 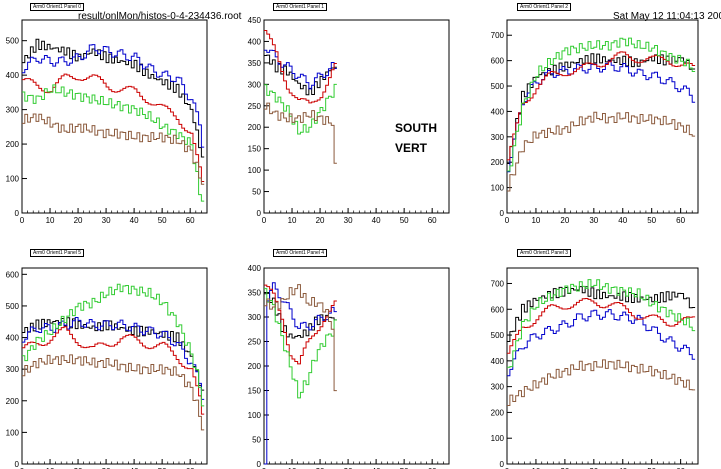 What do you see at coordinates (255, 20) in the screenshot?
I see `y-tick-label: 450` at bounding box center [255, 20].